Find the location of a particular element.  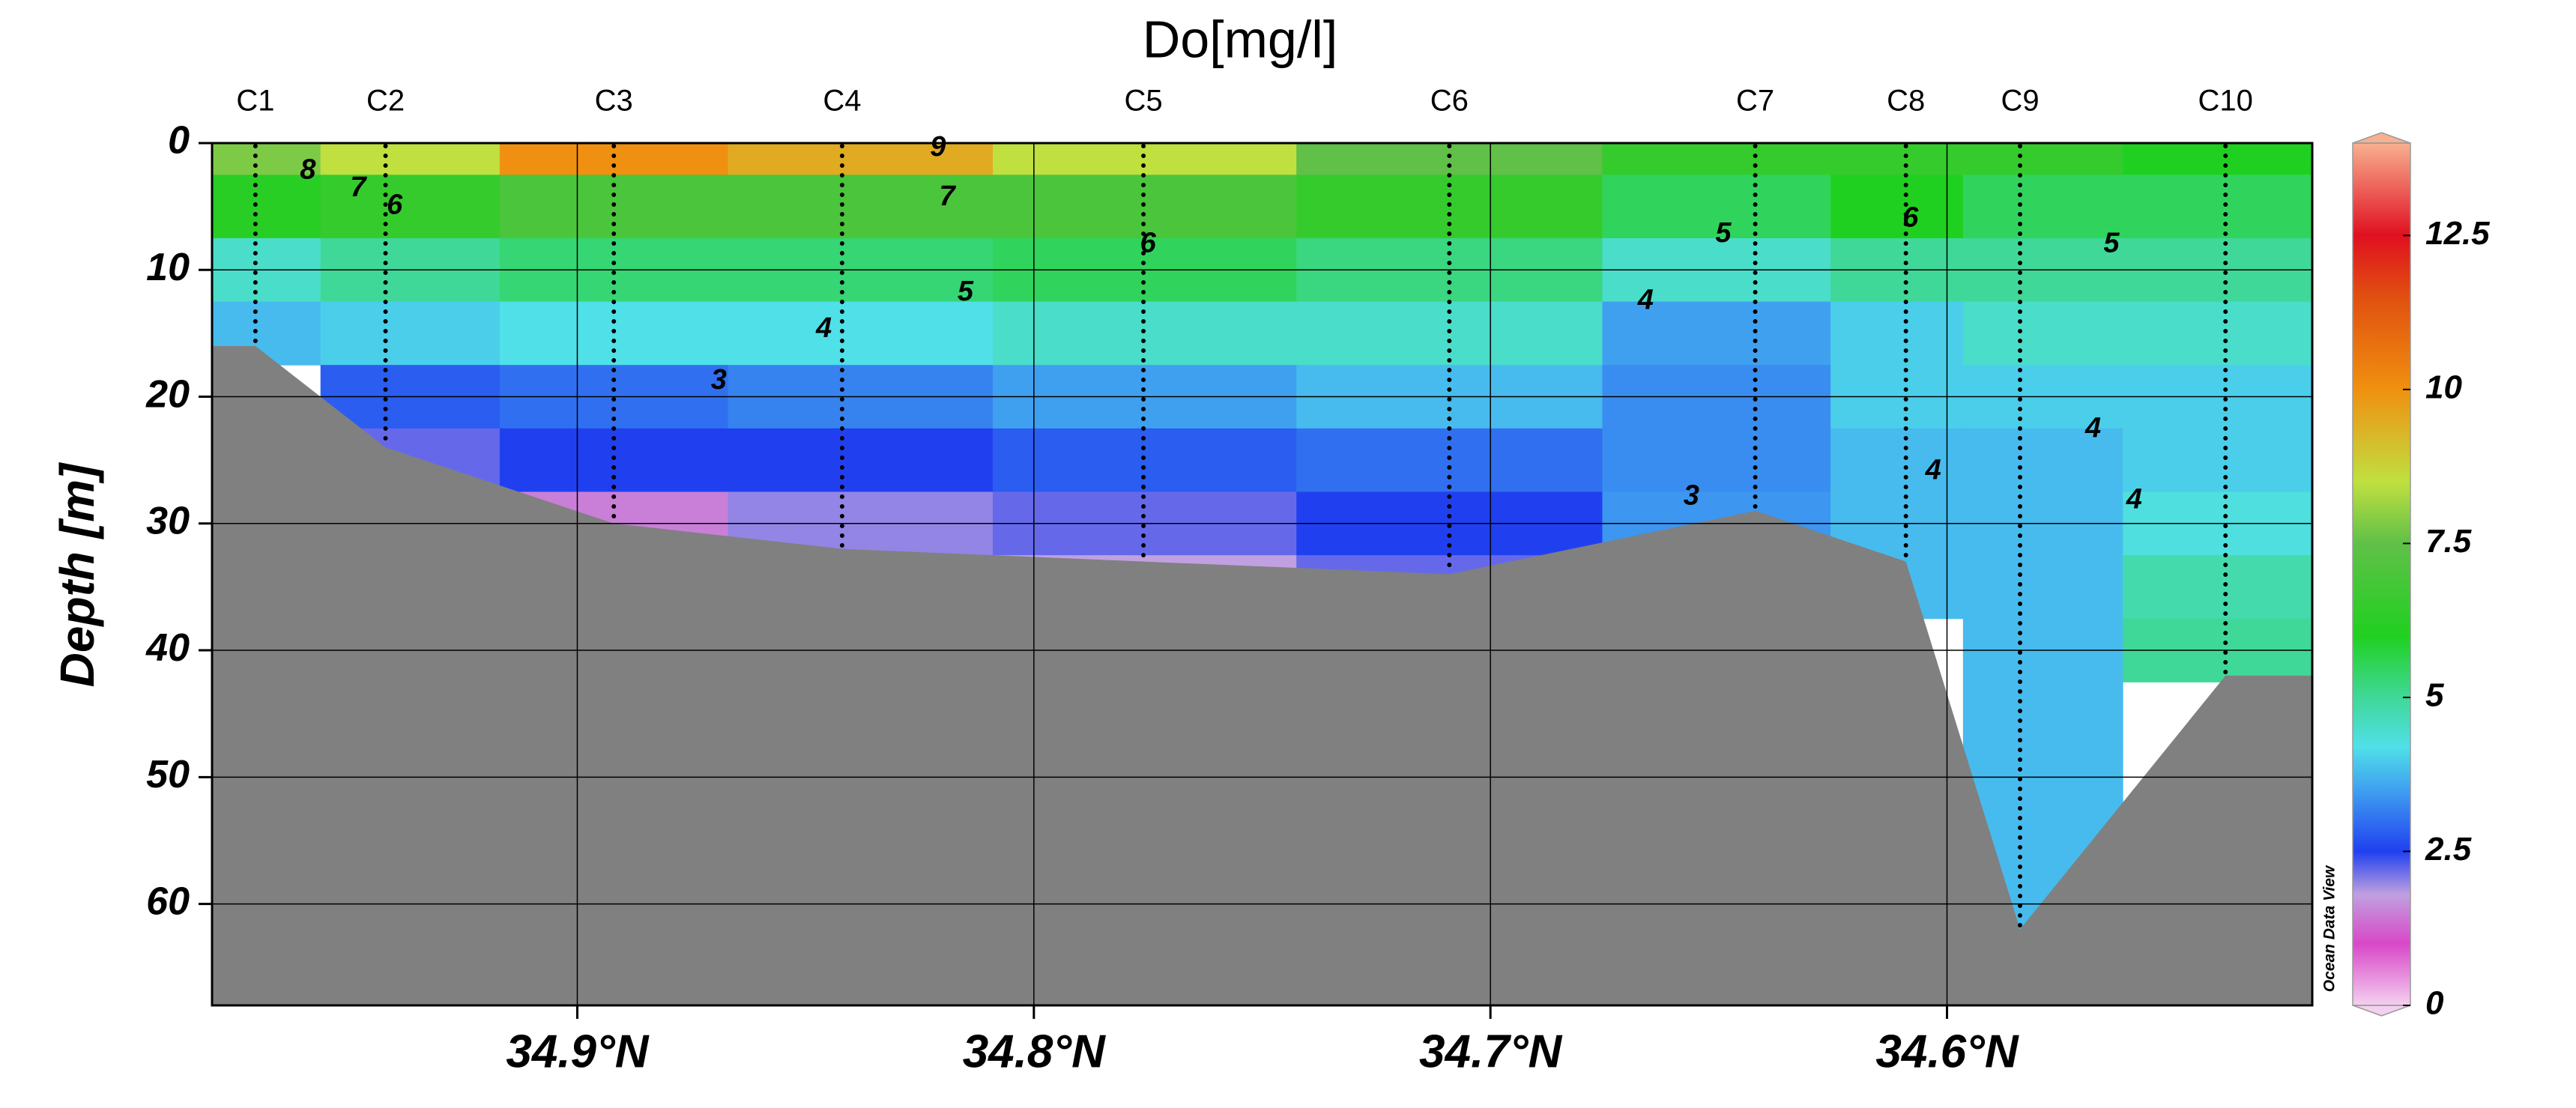

y-tick-label: 50 is located at coordinates (168, 775).